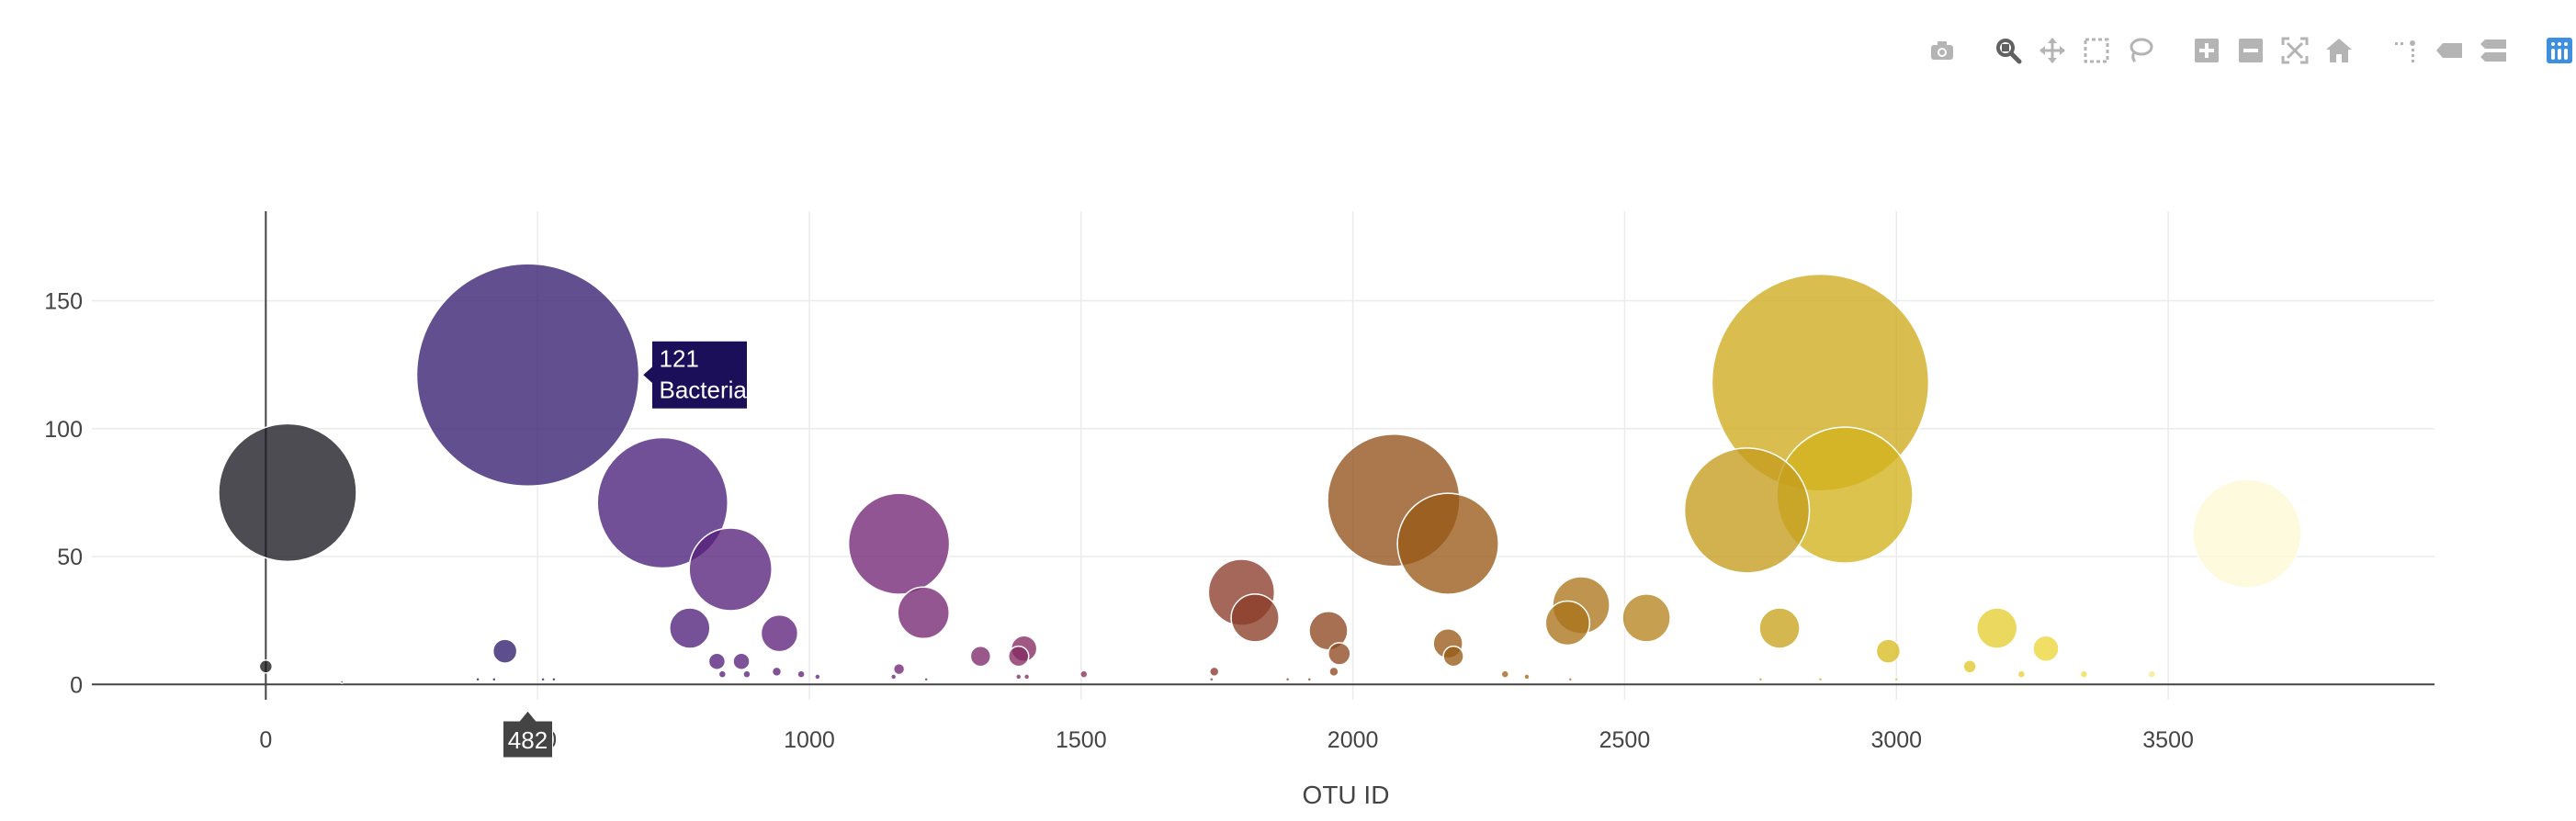 The image size is (2576, 821). Describe the element at coordinates (1353, 740) in the screenshot. I see `x-tick-label: 2000` at that location.